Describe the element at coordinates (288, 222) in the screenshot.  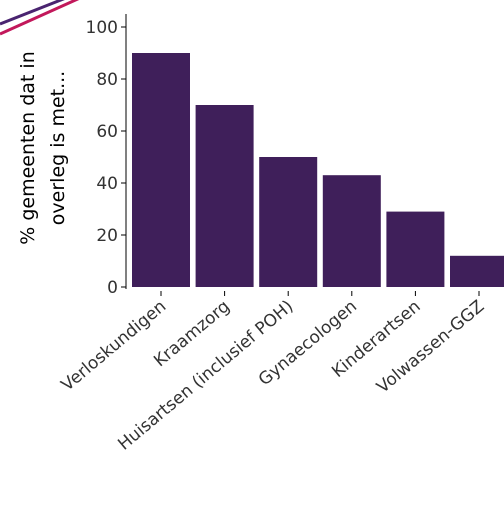
I see `bar-huisartsen-inclusief-poh` at that location.